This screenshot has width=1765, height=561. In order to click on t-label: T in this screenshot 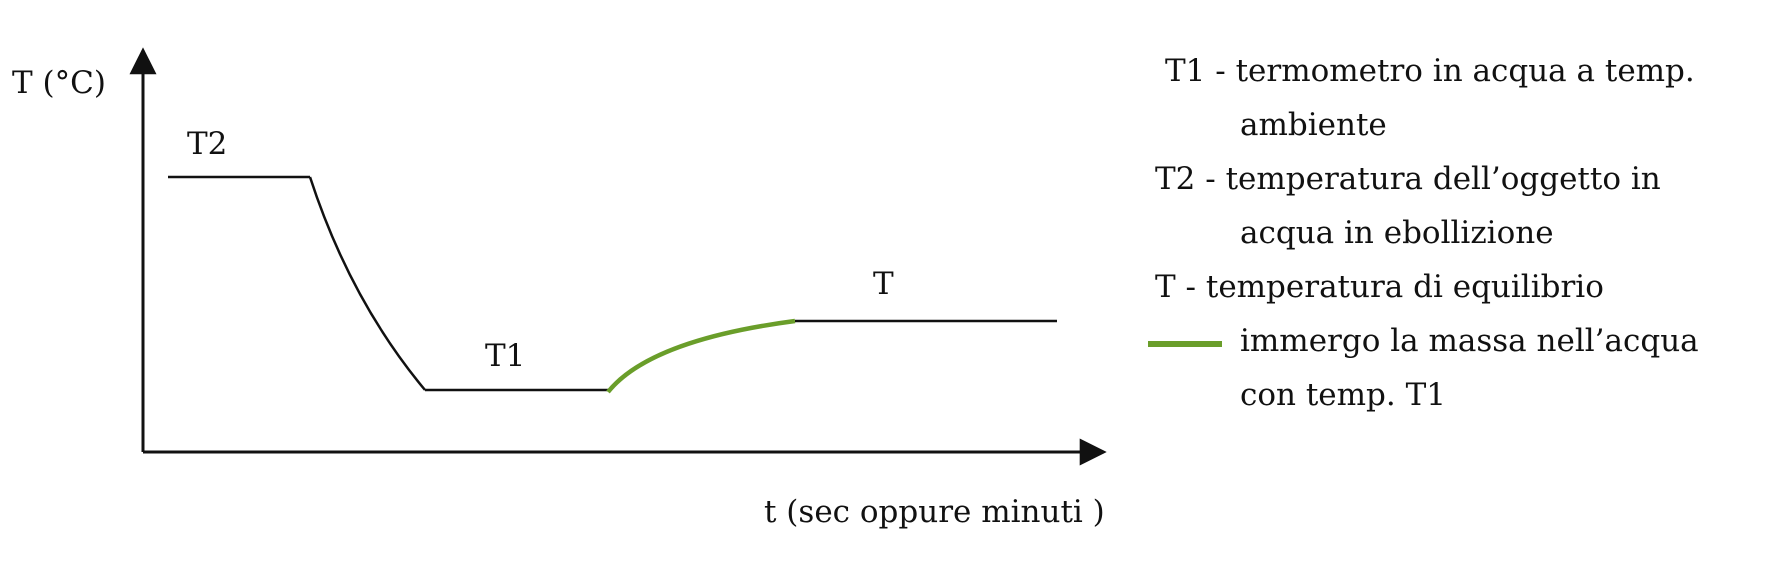, I will do `click(883, 284)`.